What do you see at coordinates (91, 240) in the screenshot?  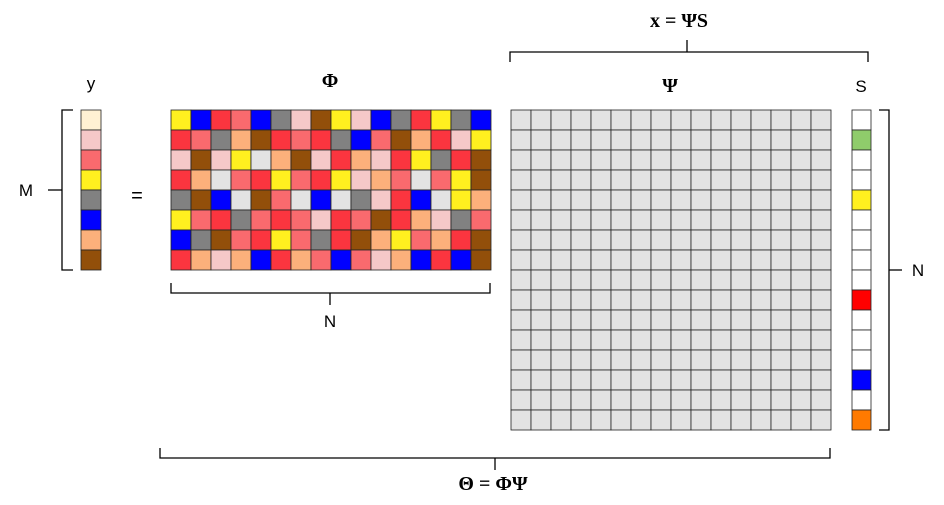 I see `y-cell` at bounding box center [91, 240].